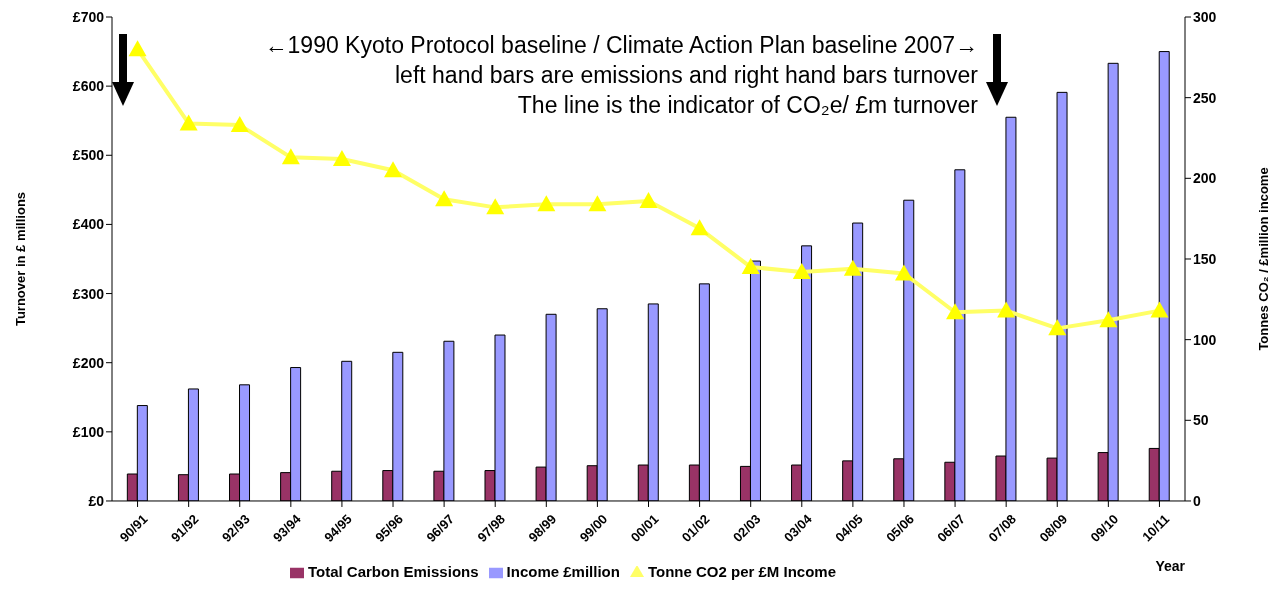 This screenshot has width=1279, height=592. Describe the element at coordinates (88, 86) in the screenshot. I see `y-tick-label: £600` at that location.